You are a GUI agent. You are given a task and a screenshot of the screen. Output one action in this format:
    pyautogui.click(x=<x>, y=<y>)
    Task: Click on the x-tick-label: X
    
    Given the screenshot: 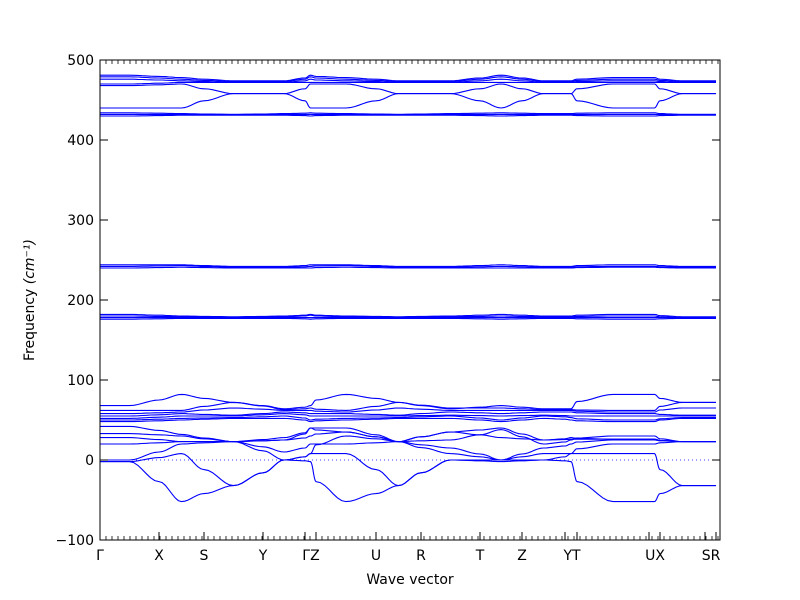 What is the action you would take?
    pyautogui.click(x=159, y=556)
    